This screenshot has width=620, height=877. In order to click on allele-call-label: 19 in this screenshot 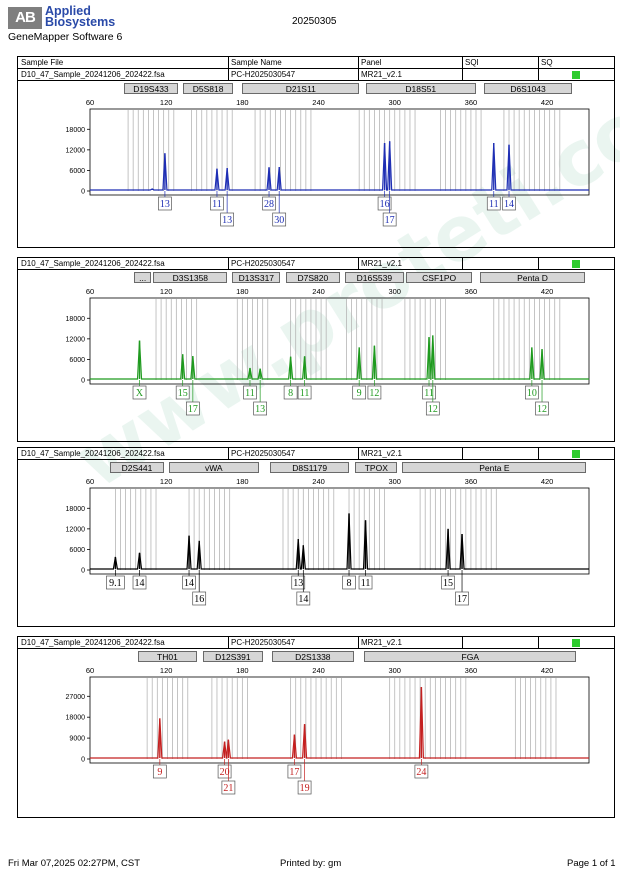, I will do `click(305, 788)`.